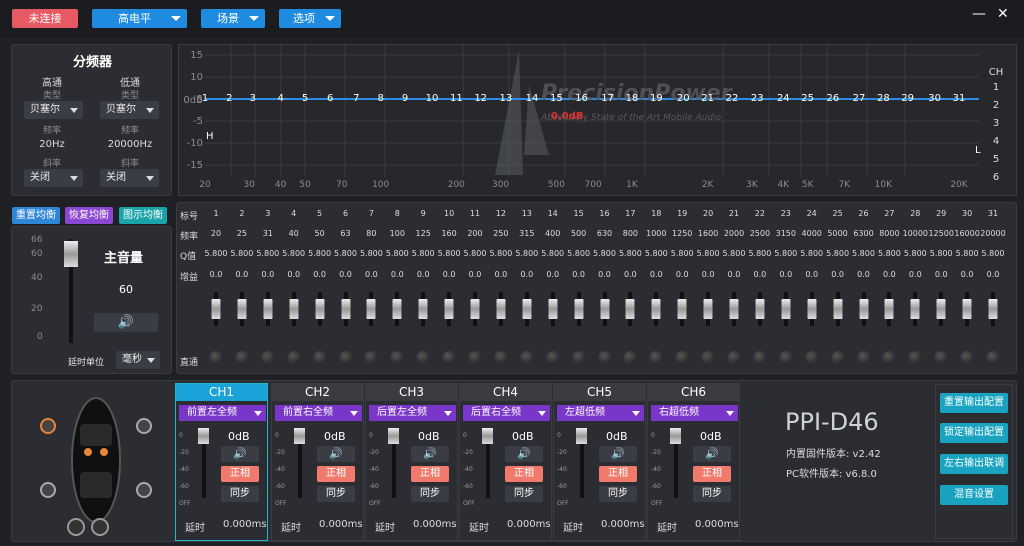 The image size is (1024, 546). I want to click on lock-output-button: 锁定输出配置, so click(974, 433).